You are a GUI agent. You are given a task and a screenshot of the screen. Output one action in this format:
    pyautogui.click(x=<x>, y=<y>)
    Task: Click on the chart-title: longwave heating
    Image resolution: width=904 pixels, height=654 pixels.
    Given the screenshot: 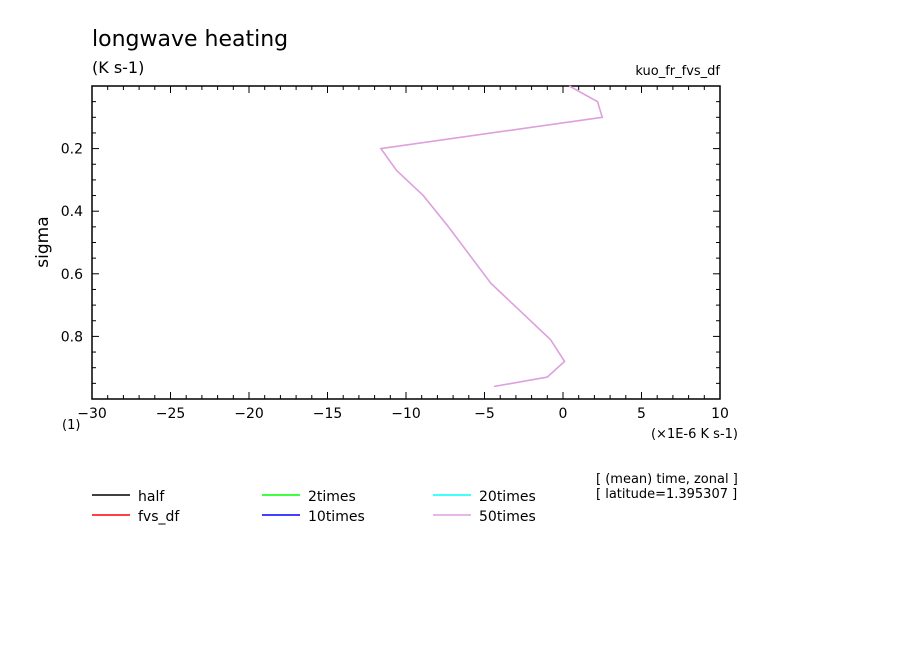 What is the action you would take?
    pyautogui.click(x=190, y=39)
    